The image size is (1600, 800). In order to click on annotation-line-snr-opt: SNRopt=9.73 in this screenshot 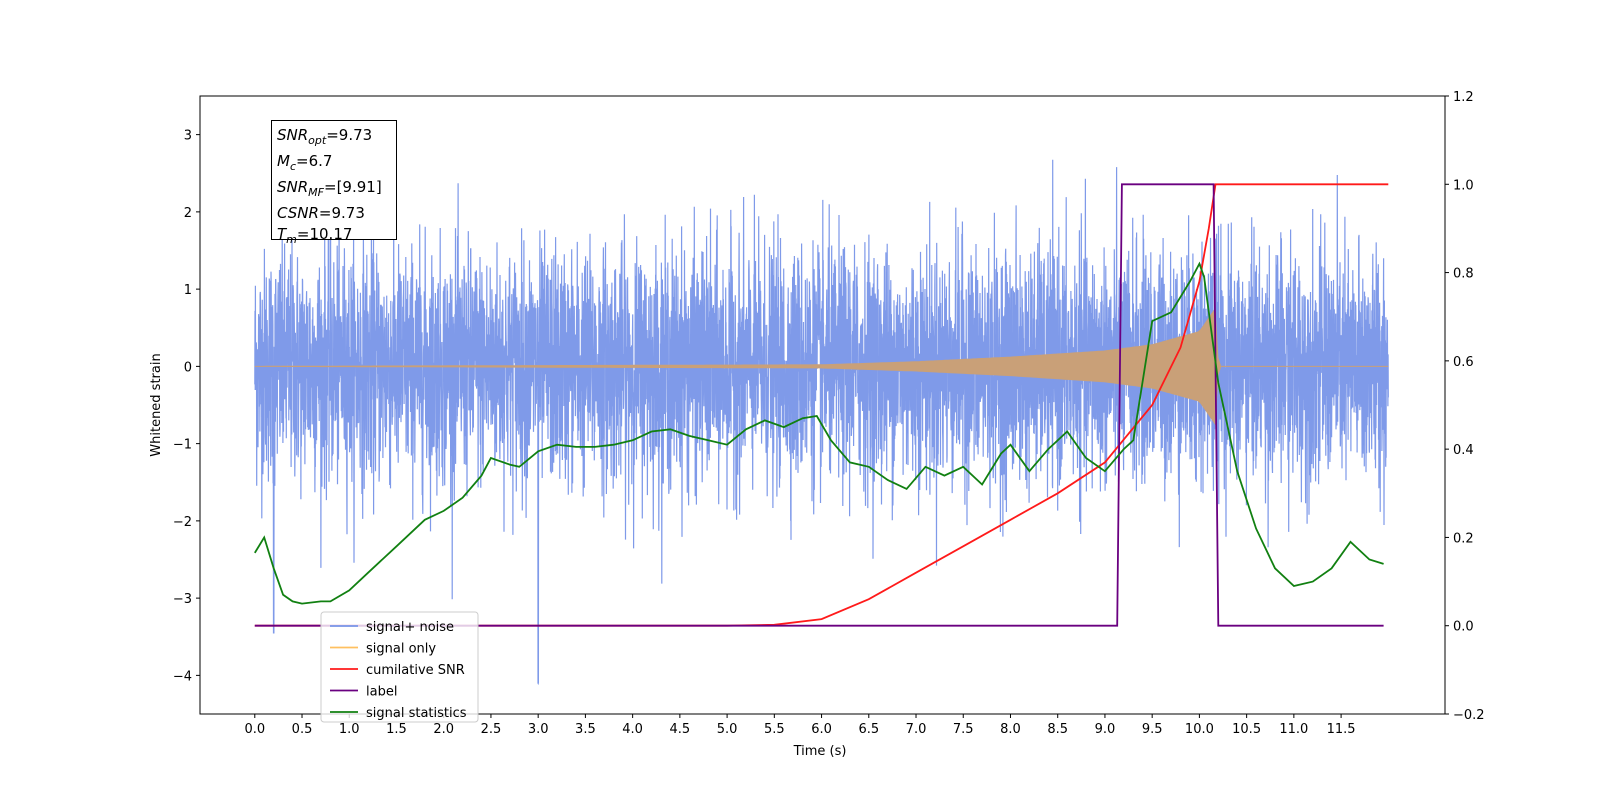, I will do `click(325, 136)`.